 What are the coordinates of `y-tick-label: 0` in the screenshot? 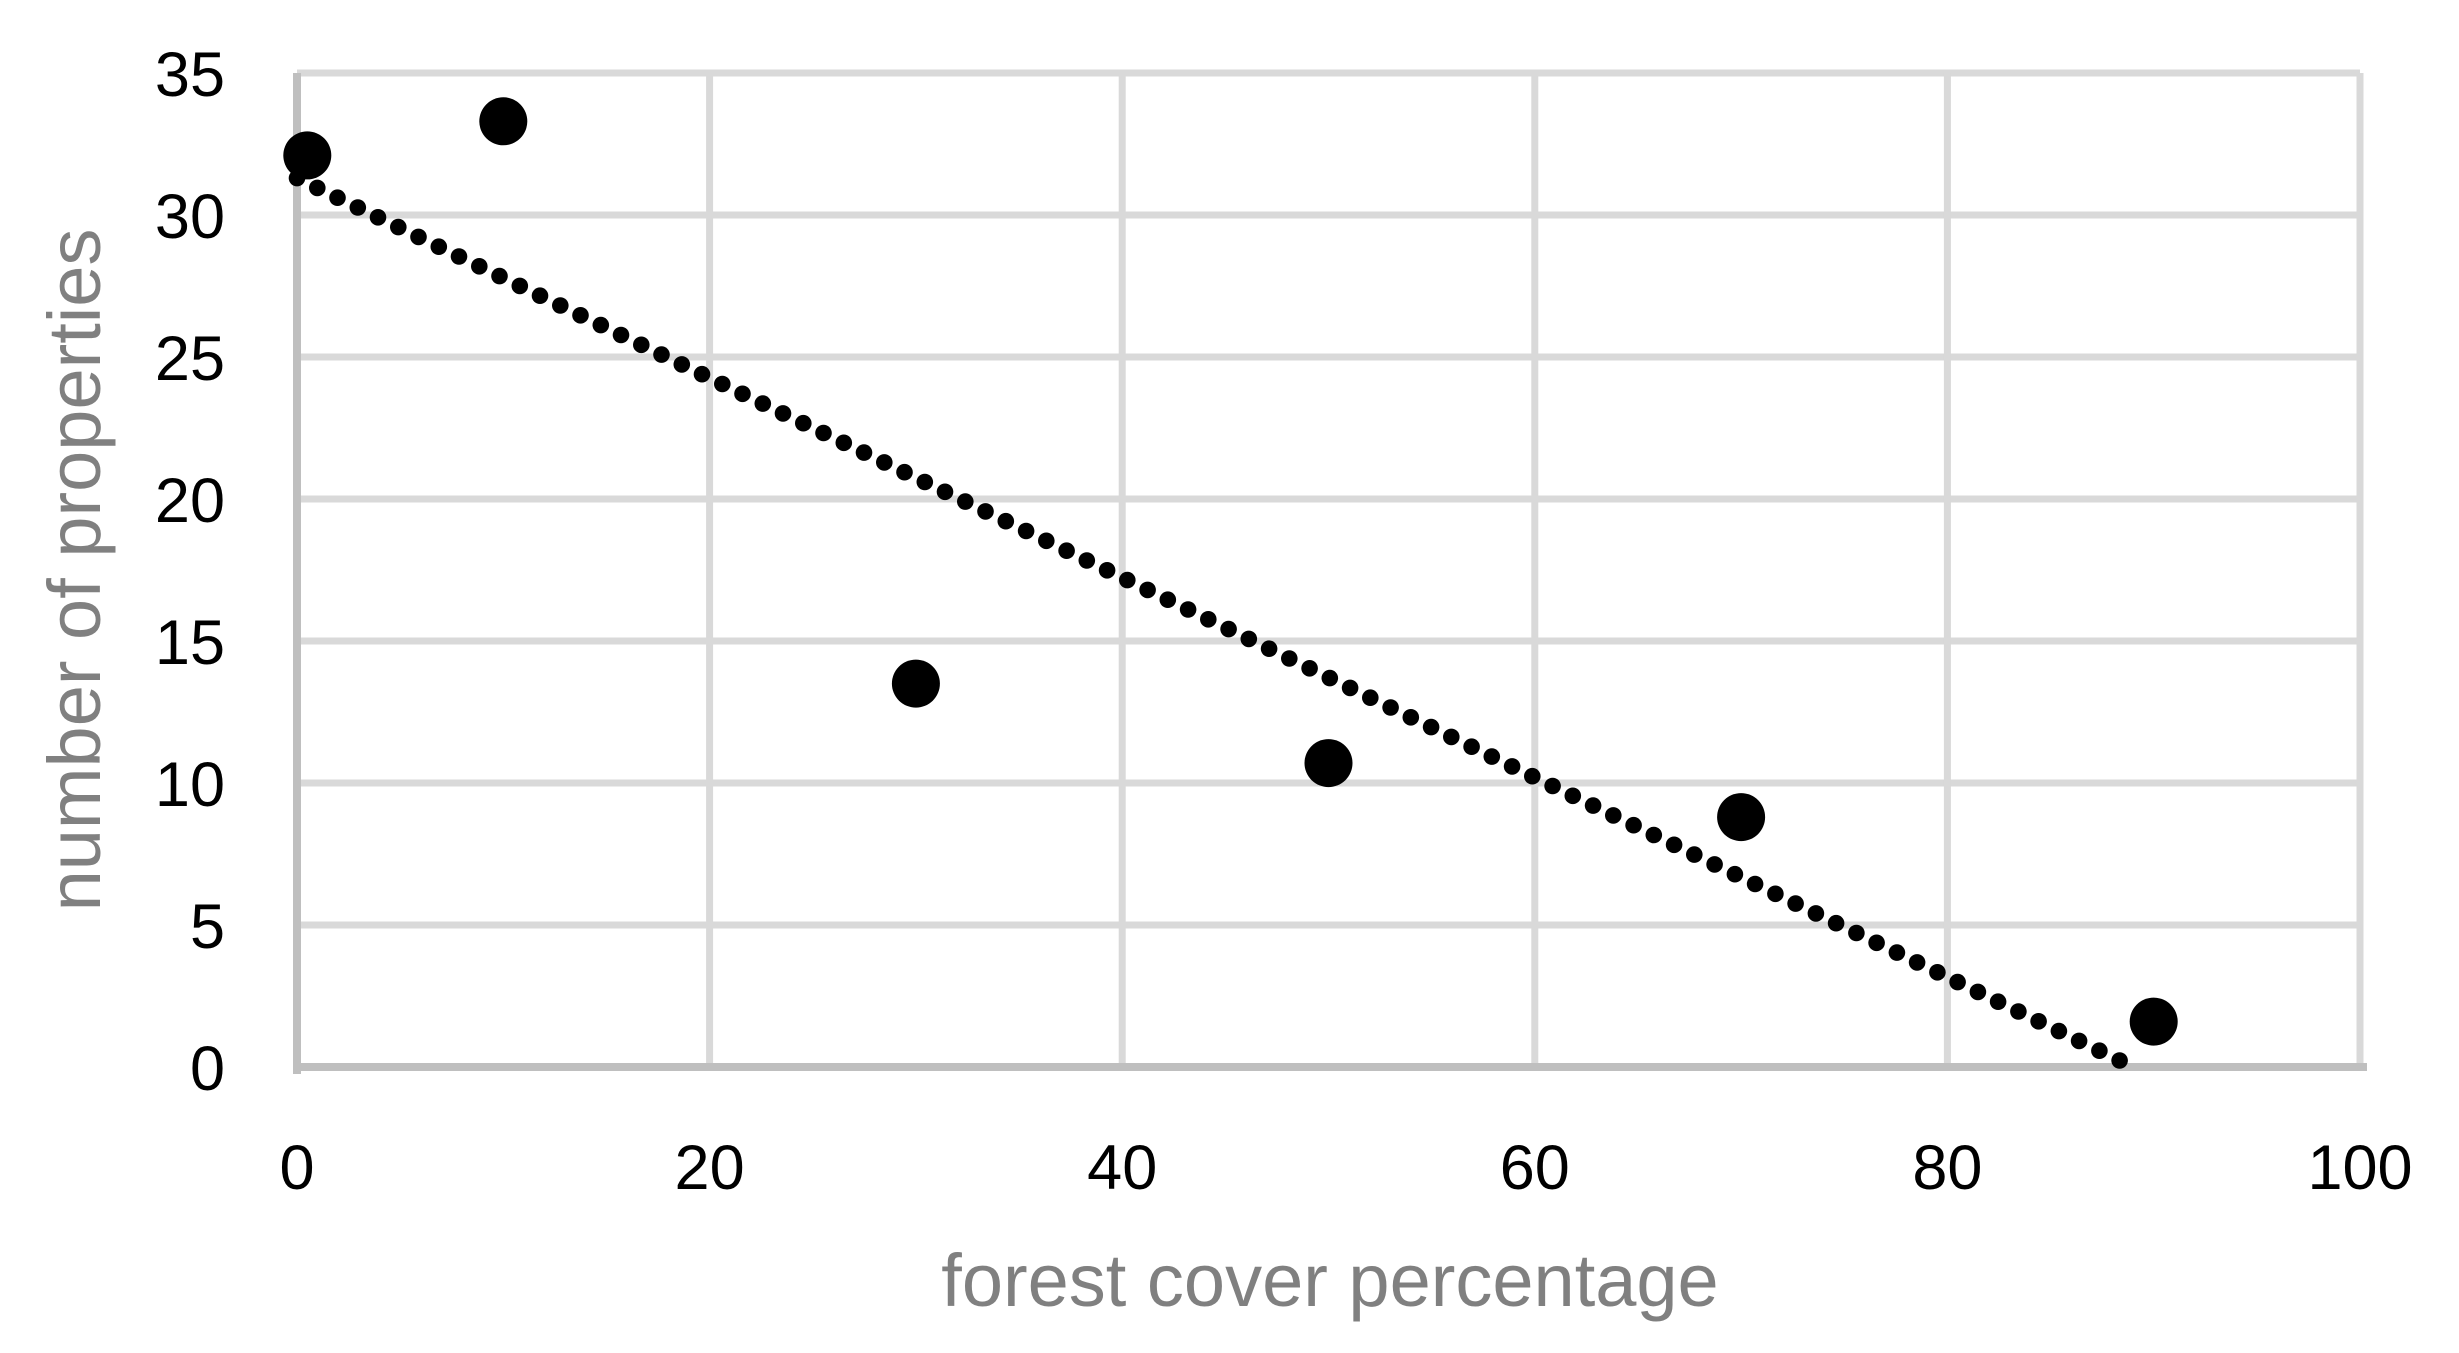 It's located at (207, 1069).